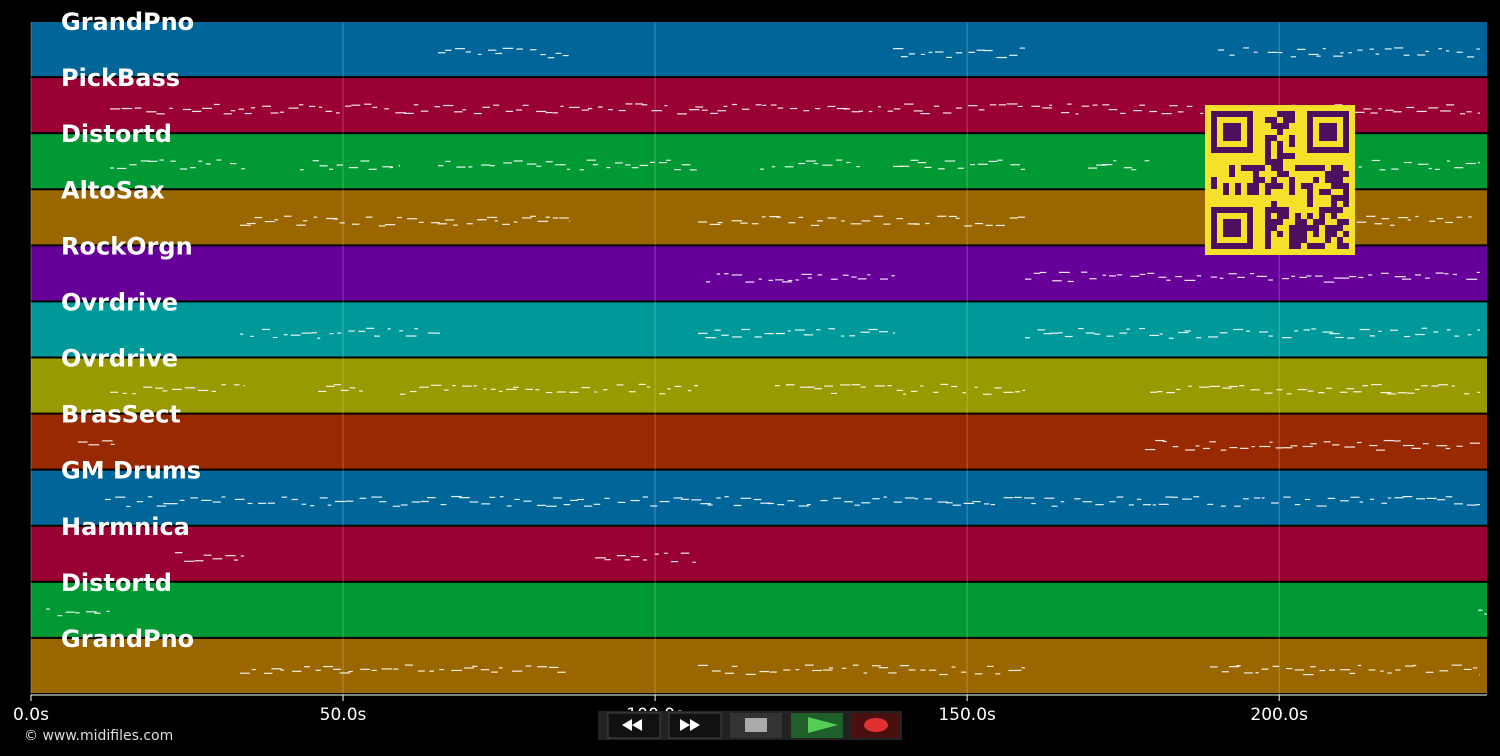 This screenshot has width=1500, height=756. I want to click on track-name: AltoSax, so click(113, 190).